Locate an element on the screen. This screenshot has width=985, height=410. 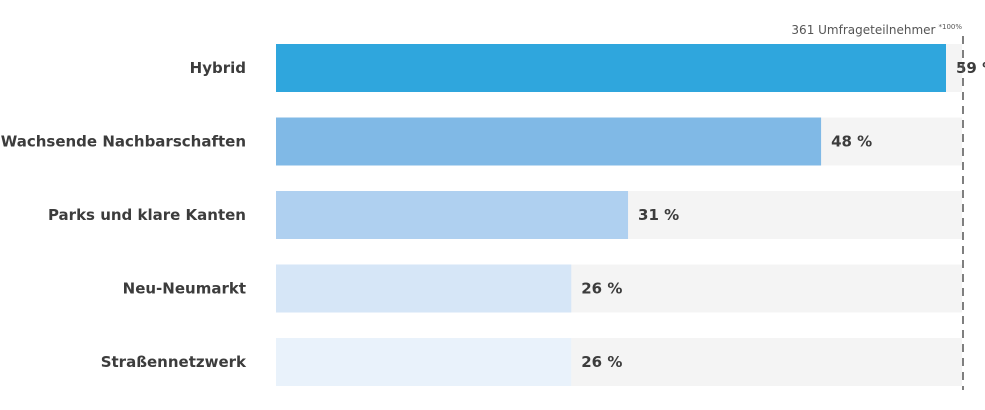
bar-hybrid is located at coordinates (611, 68).